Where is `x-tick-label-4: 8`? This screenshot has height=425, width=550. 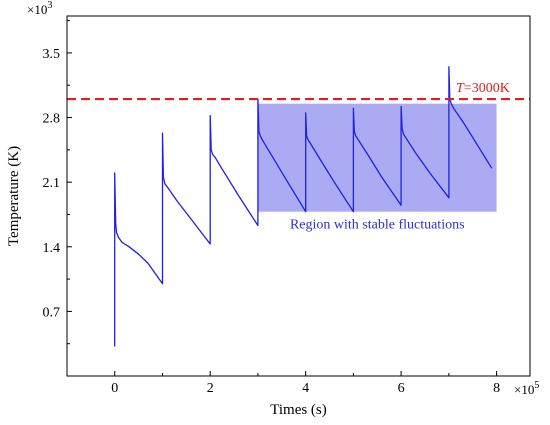 x-tick-label-4: 8 is located at coordinates (496, 388).